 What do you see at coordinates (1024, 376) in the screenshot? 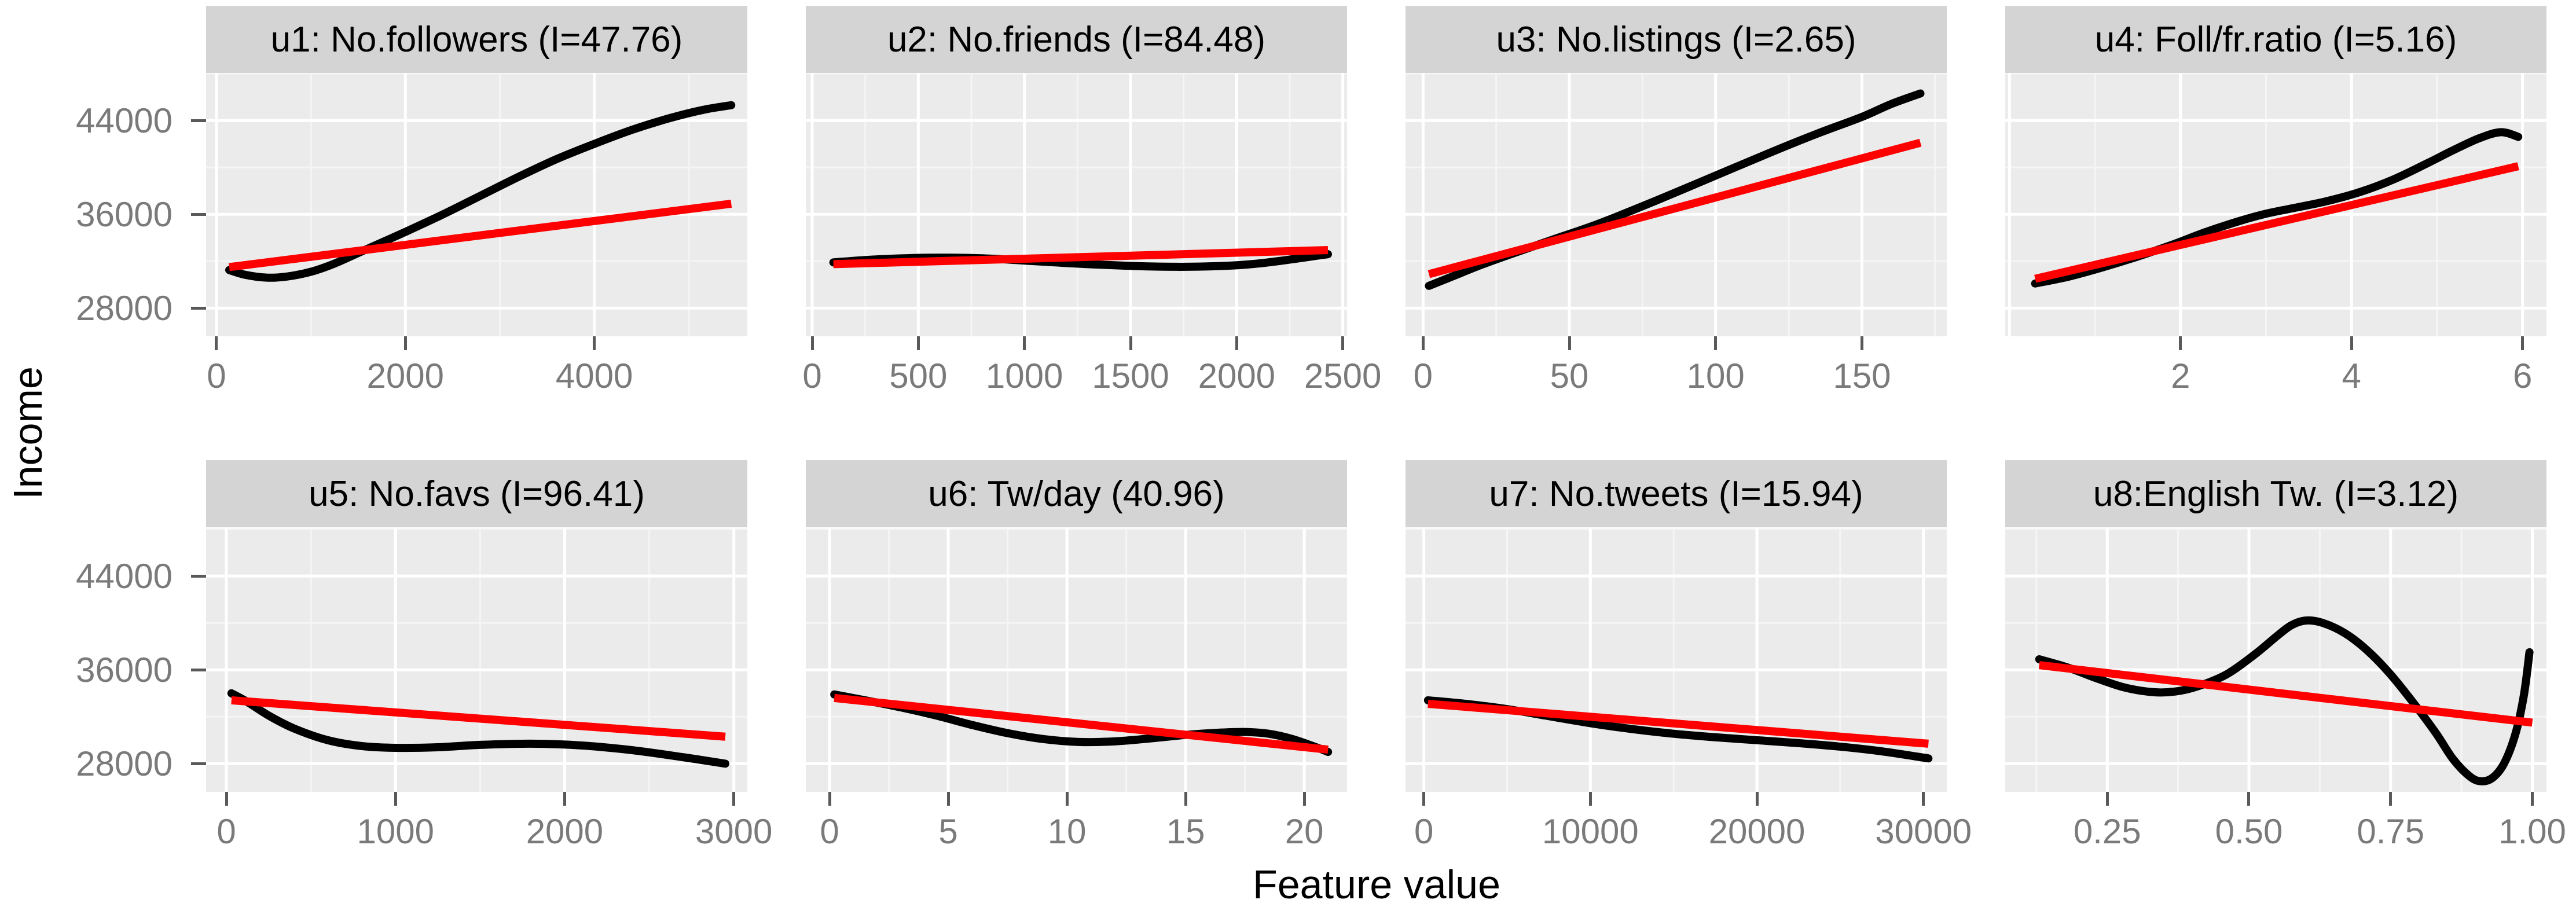
I see `x-tick-label-u2: 1000` at bounding box center [1024, 376].